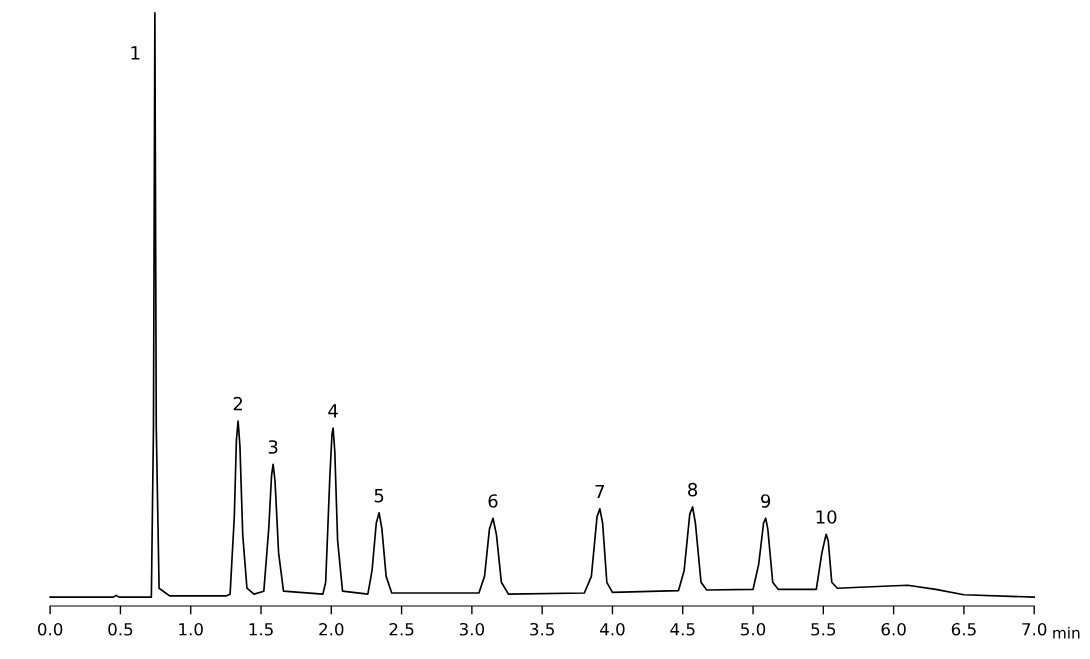  I want to click on annotation: 8, so click(693, 489).